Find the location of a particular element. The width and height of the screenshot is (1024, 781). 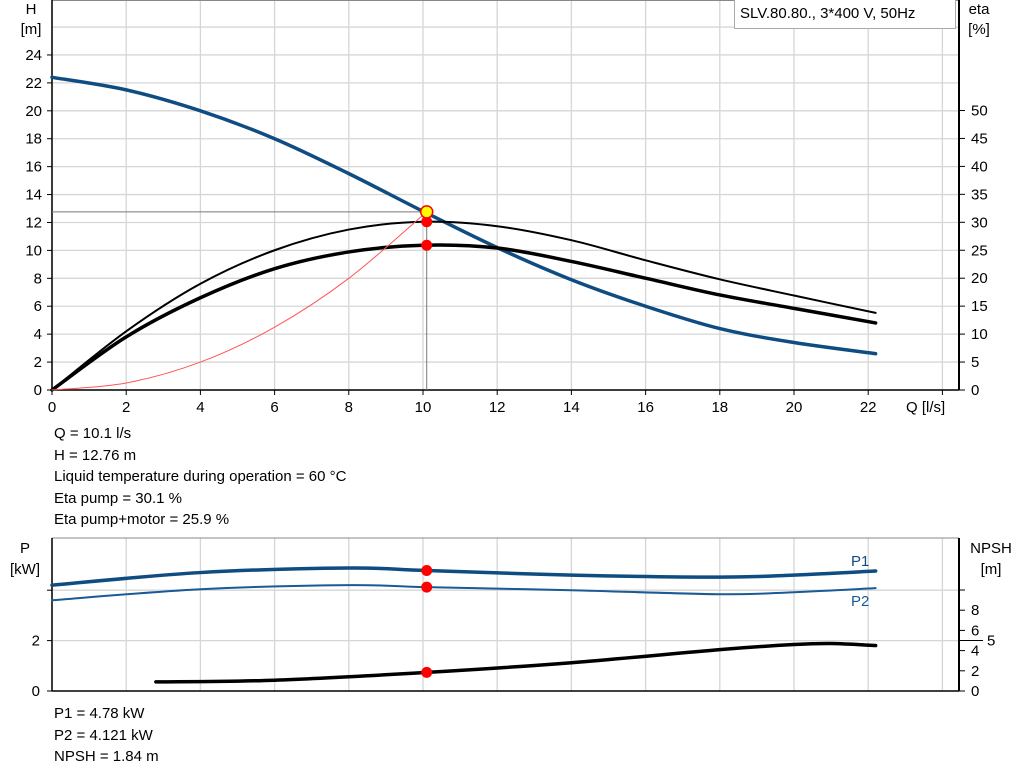

p1-series-label: P1 is located at coordinates (860, 561).